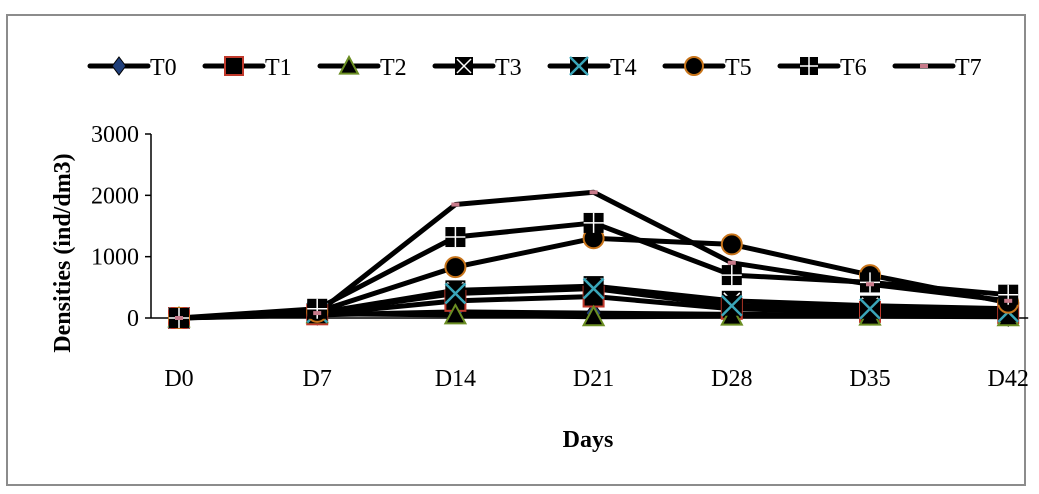 The height and width of the screenshot is (494, 1039). What do you see at coordinates (937, 68) in the screenshot?
I see `legend-item-T7: T7` at bounding box center [937, 68].